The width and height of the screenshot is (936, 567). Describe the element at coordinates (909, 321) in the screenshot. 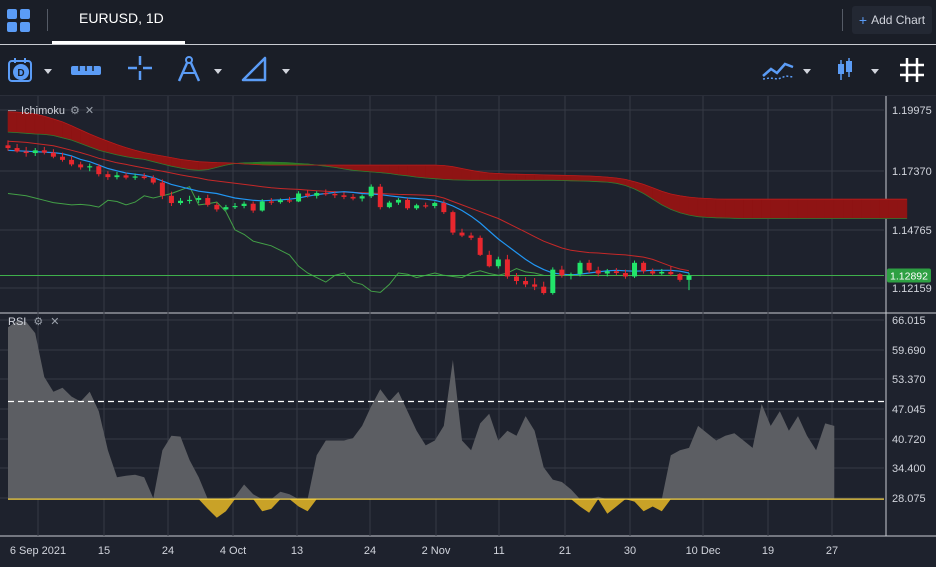

I see `rsi-axis-label: 66.015` at that location.